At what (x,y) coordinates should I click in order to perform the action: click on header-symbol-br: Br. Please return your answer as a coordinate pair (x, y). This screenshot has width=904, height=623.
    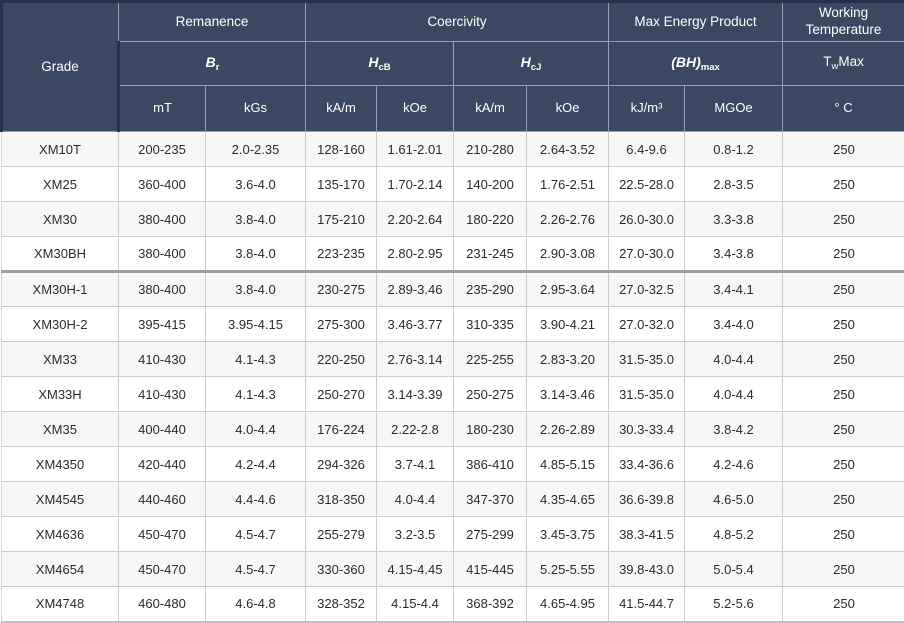
    Looking at the image, I should click on (211, 63).